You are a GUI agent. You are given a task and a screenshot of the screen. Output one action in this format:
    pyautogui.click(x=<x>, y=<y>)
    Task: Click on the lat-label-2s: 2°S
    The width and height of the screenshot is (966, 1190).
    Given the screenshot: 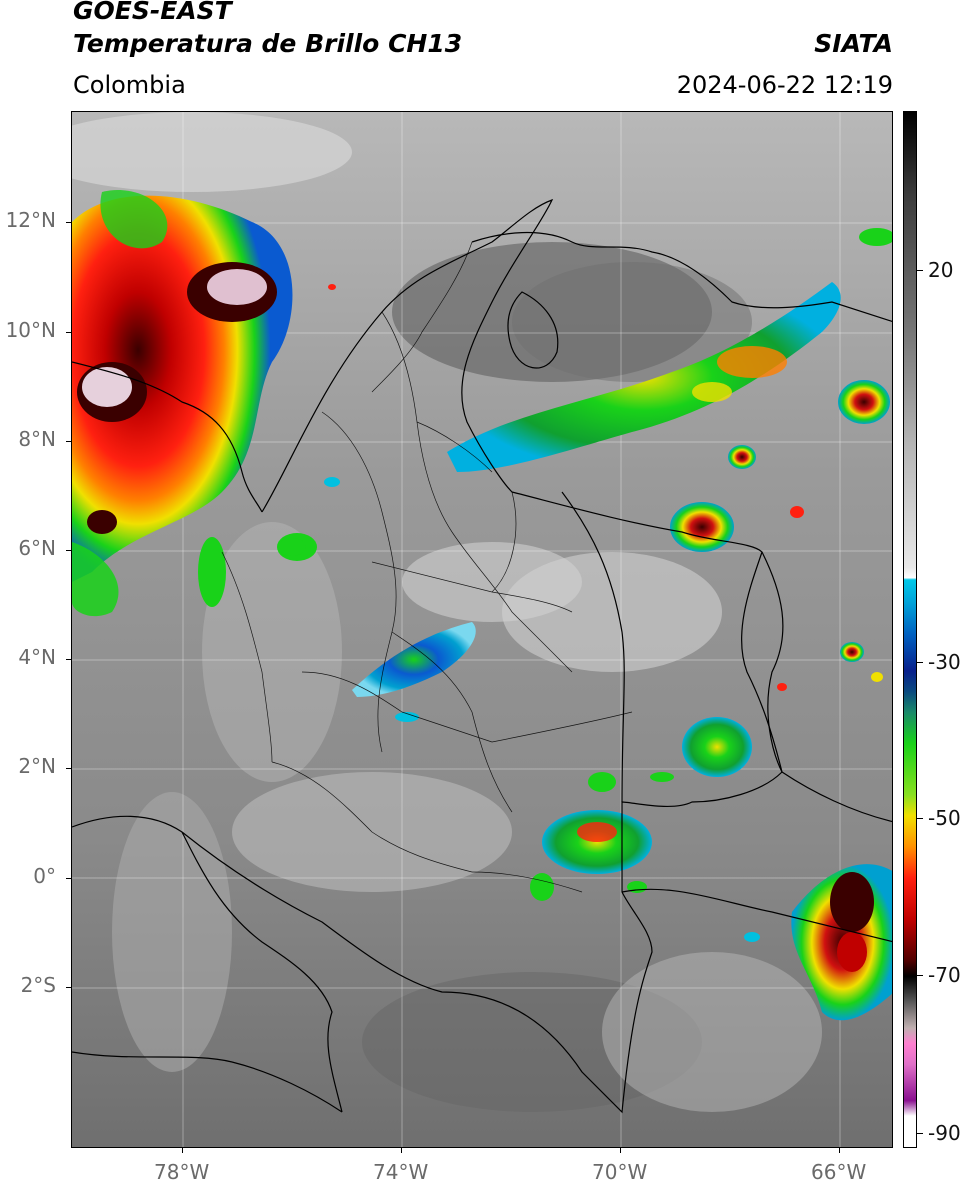 What is the action you would take?
    pyautogui.click(x=38, y=985)
    